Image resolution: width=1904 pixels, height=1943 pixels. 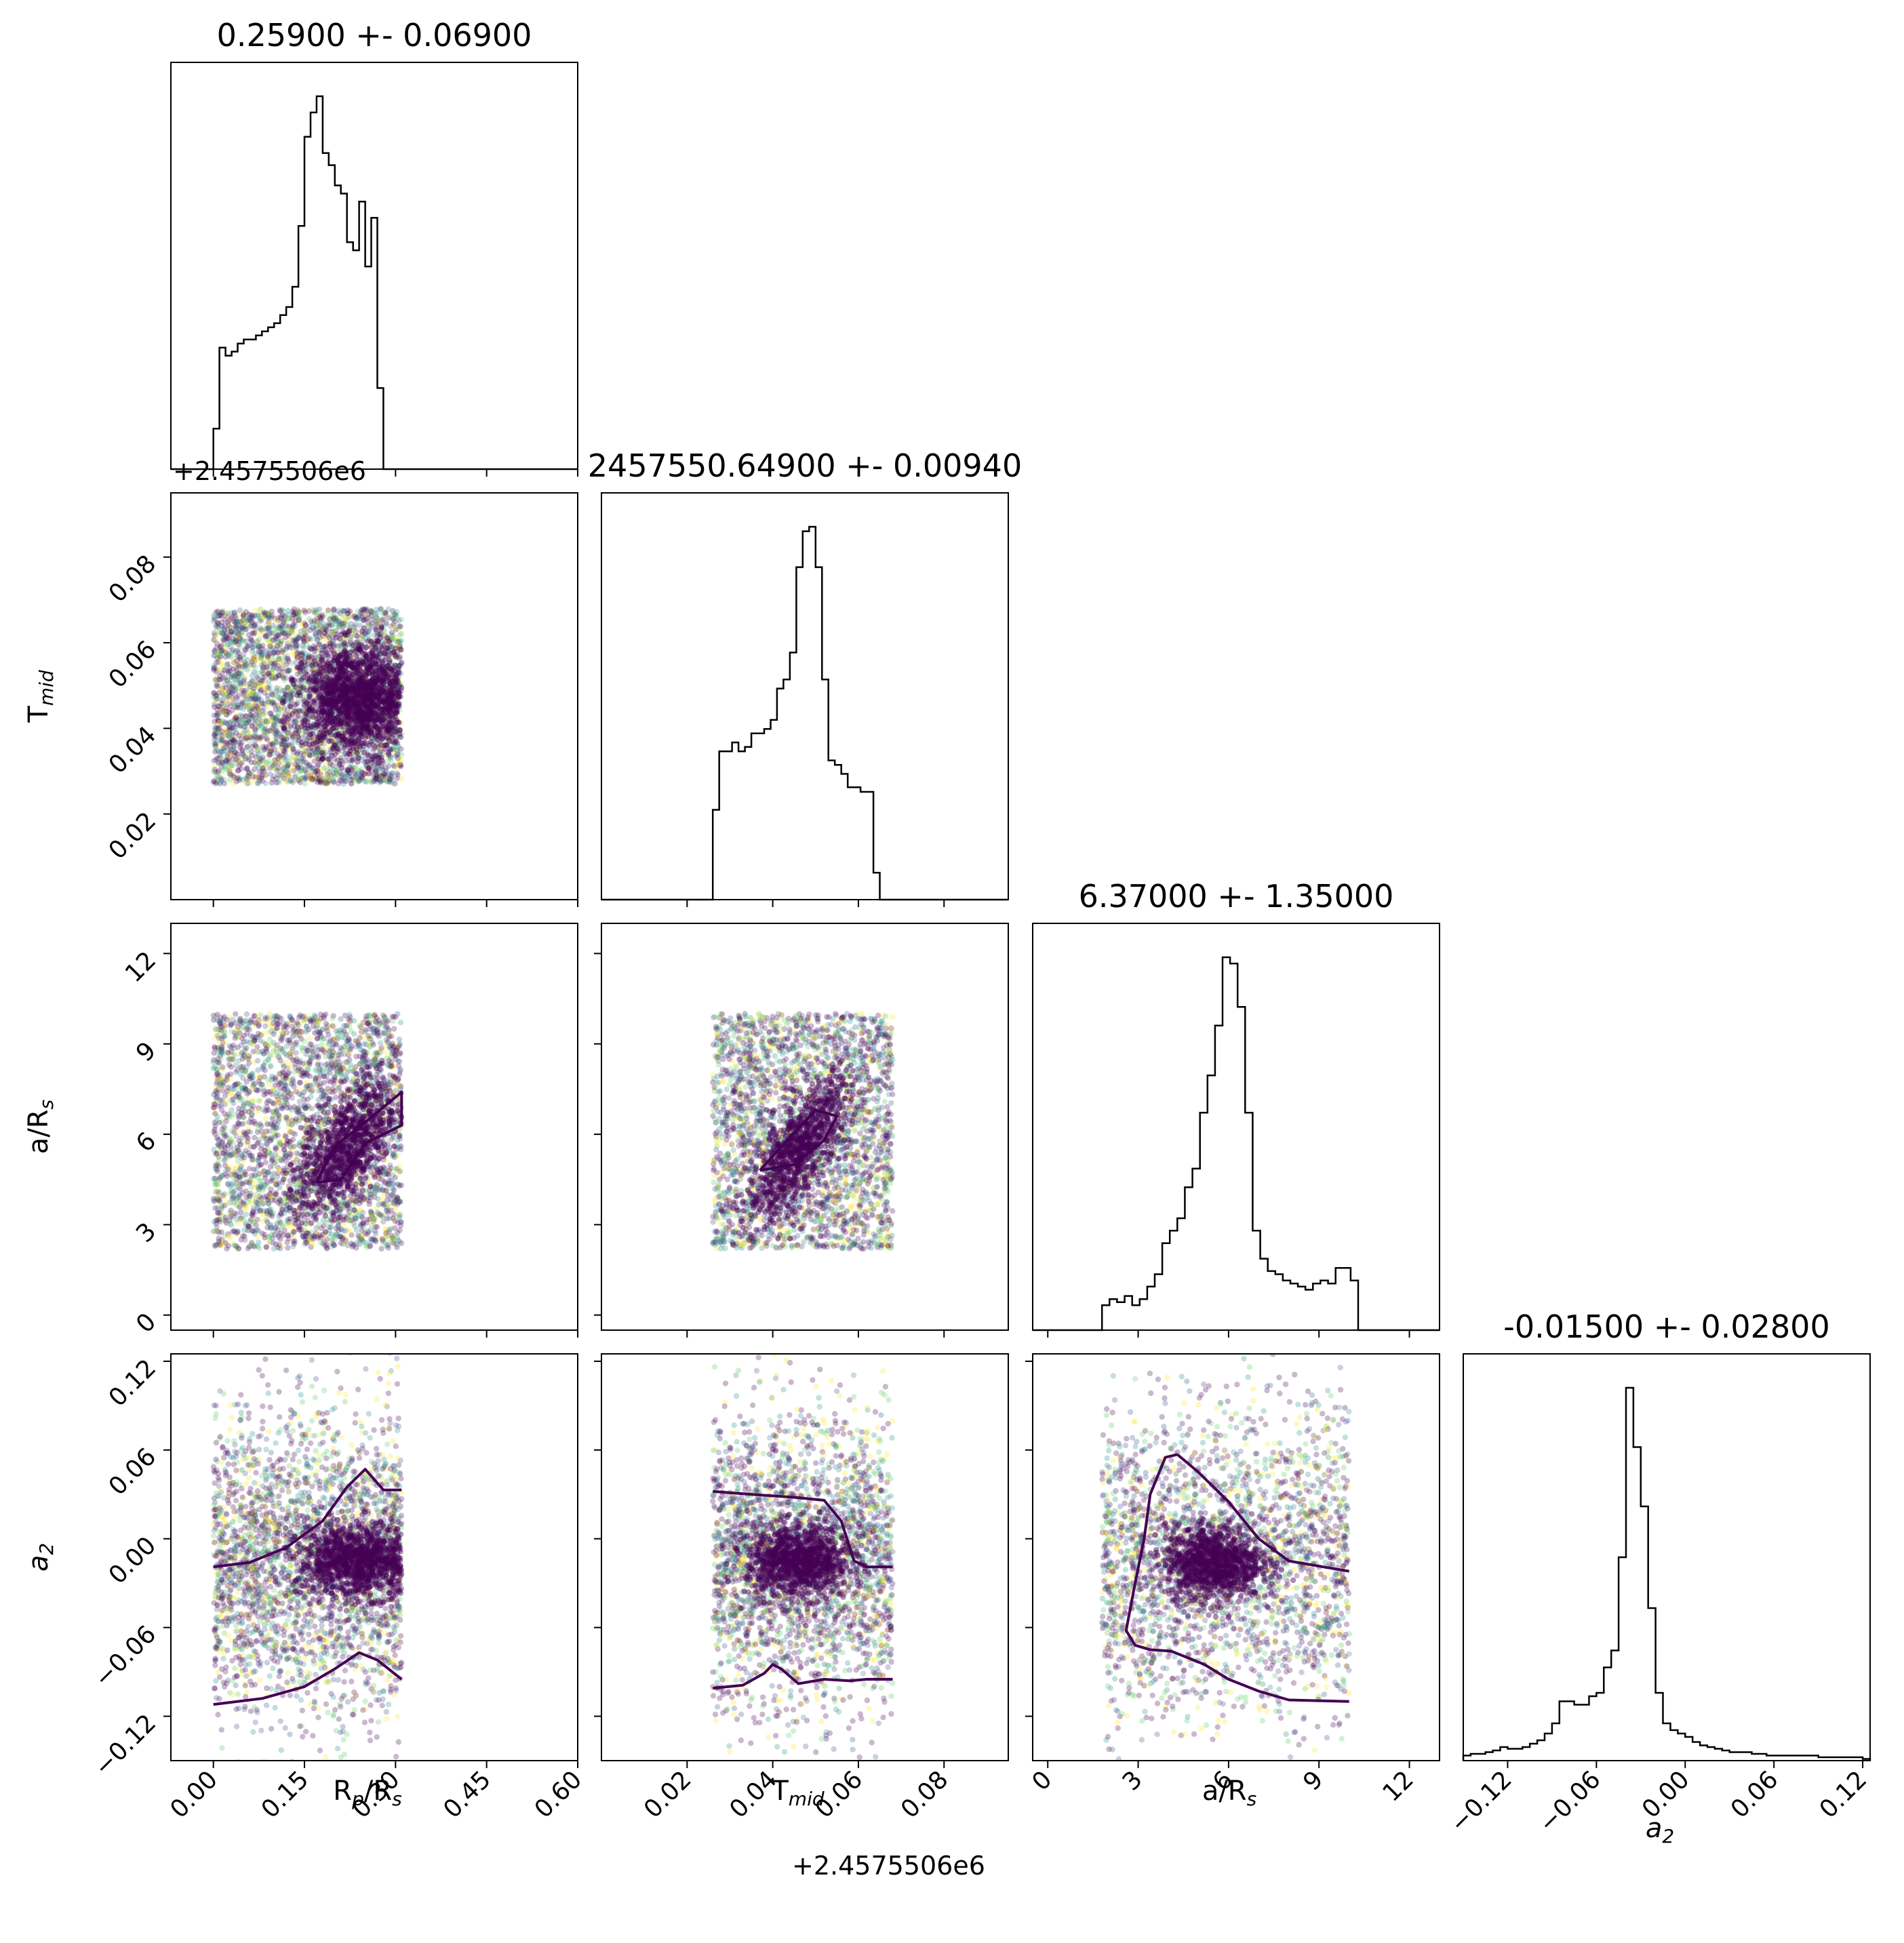 I want to click on scatter-points, so click(x=308, y=1131).